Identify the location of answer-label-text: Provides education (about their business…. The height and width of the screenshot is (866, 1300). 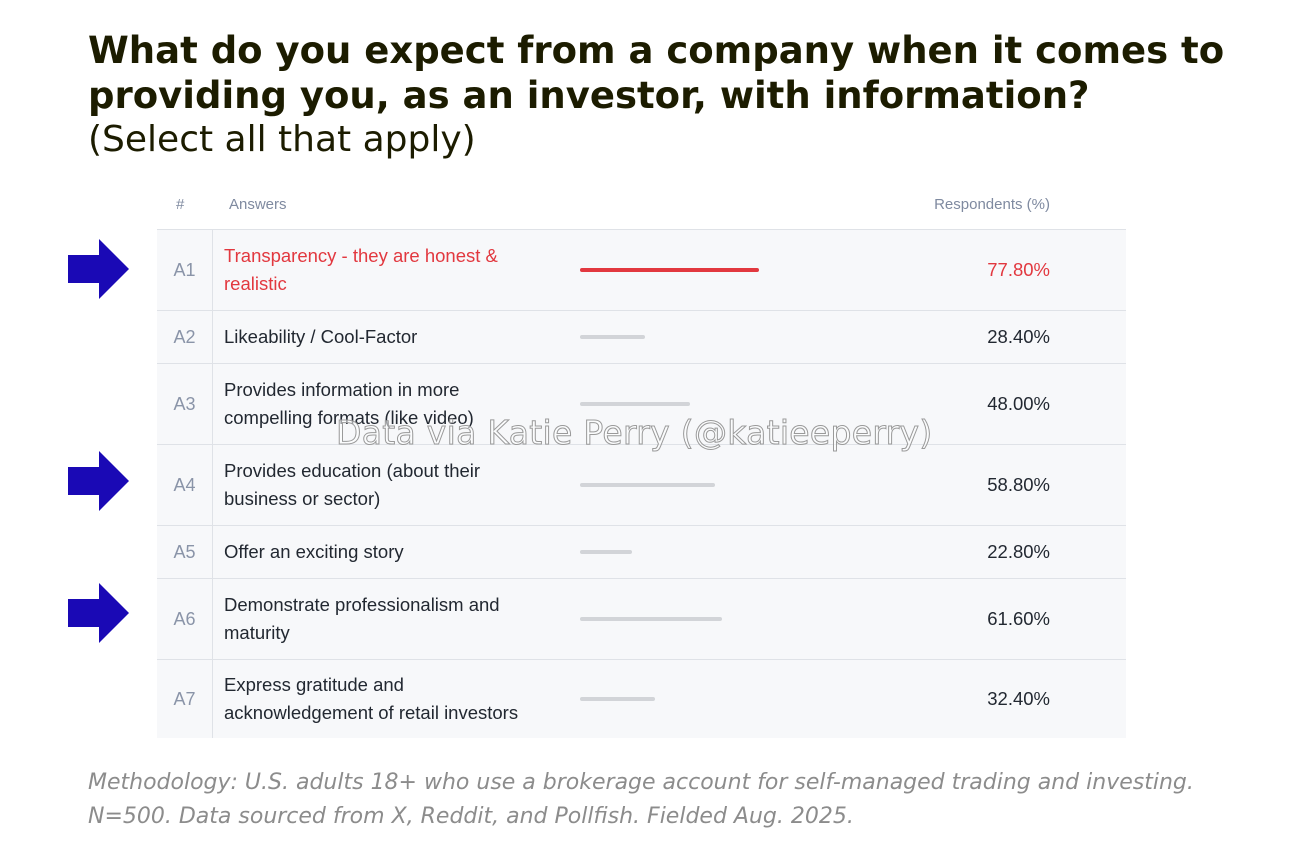
(352, 484).